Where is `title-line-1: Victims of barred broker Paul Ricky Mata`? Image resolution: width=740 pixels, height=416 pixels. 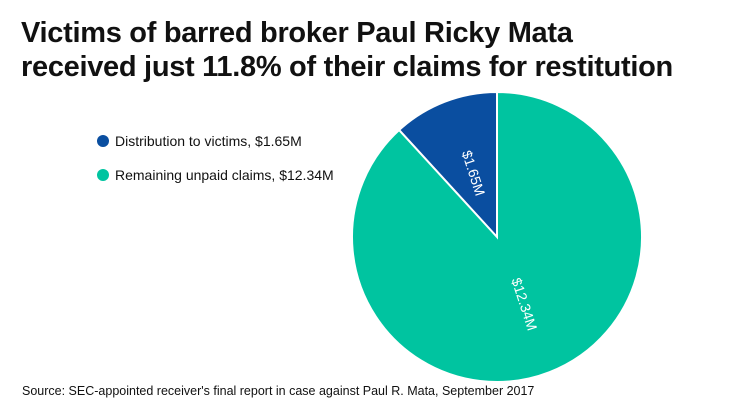 title-line-1: Victims of barred broker Paul Ricky Mata is located at coordinates (297, 33).